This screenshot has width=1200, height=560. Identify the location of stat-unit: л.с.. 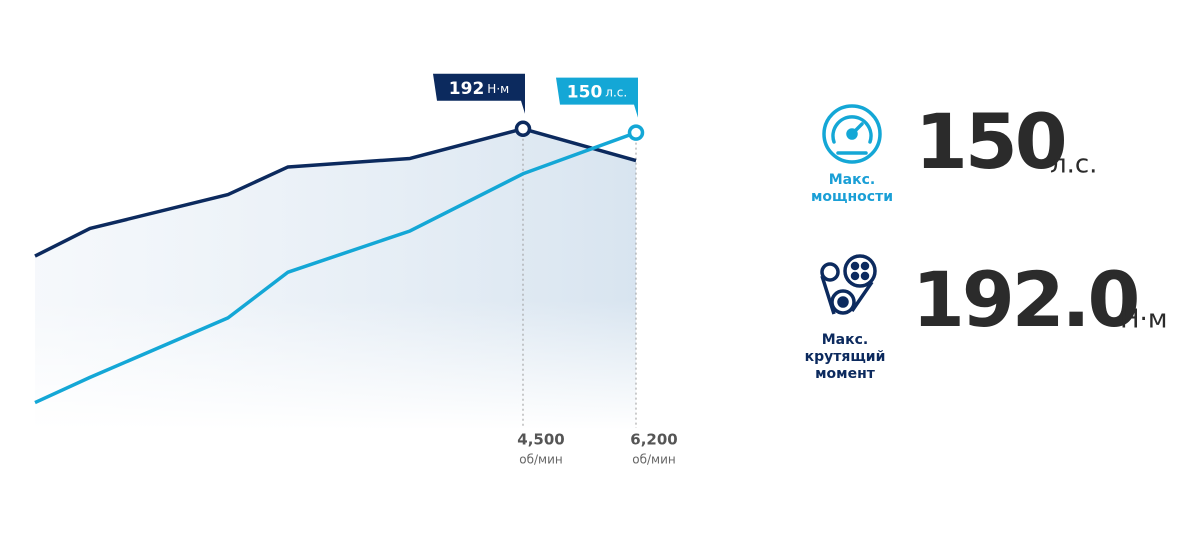
(1073, 165).